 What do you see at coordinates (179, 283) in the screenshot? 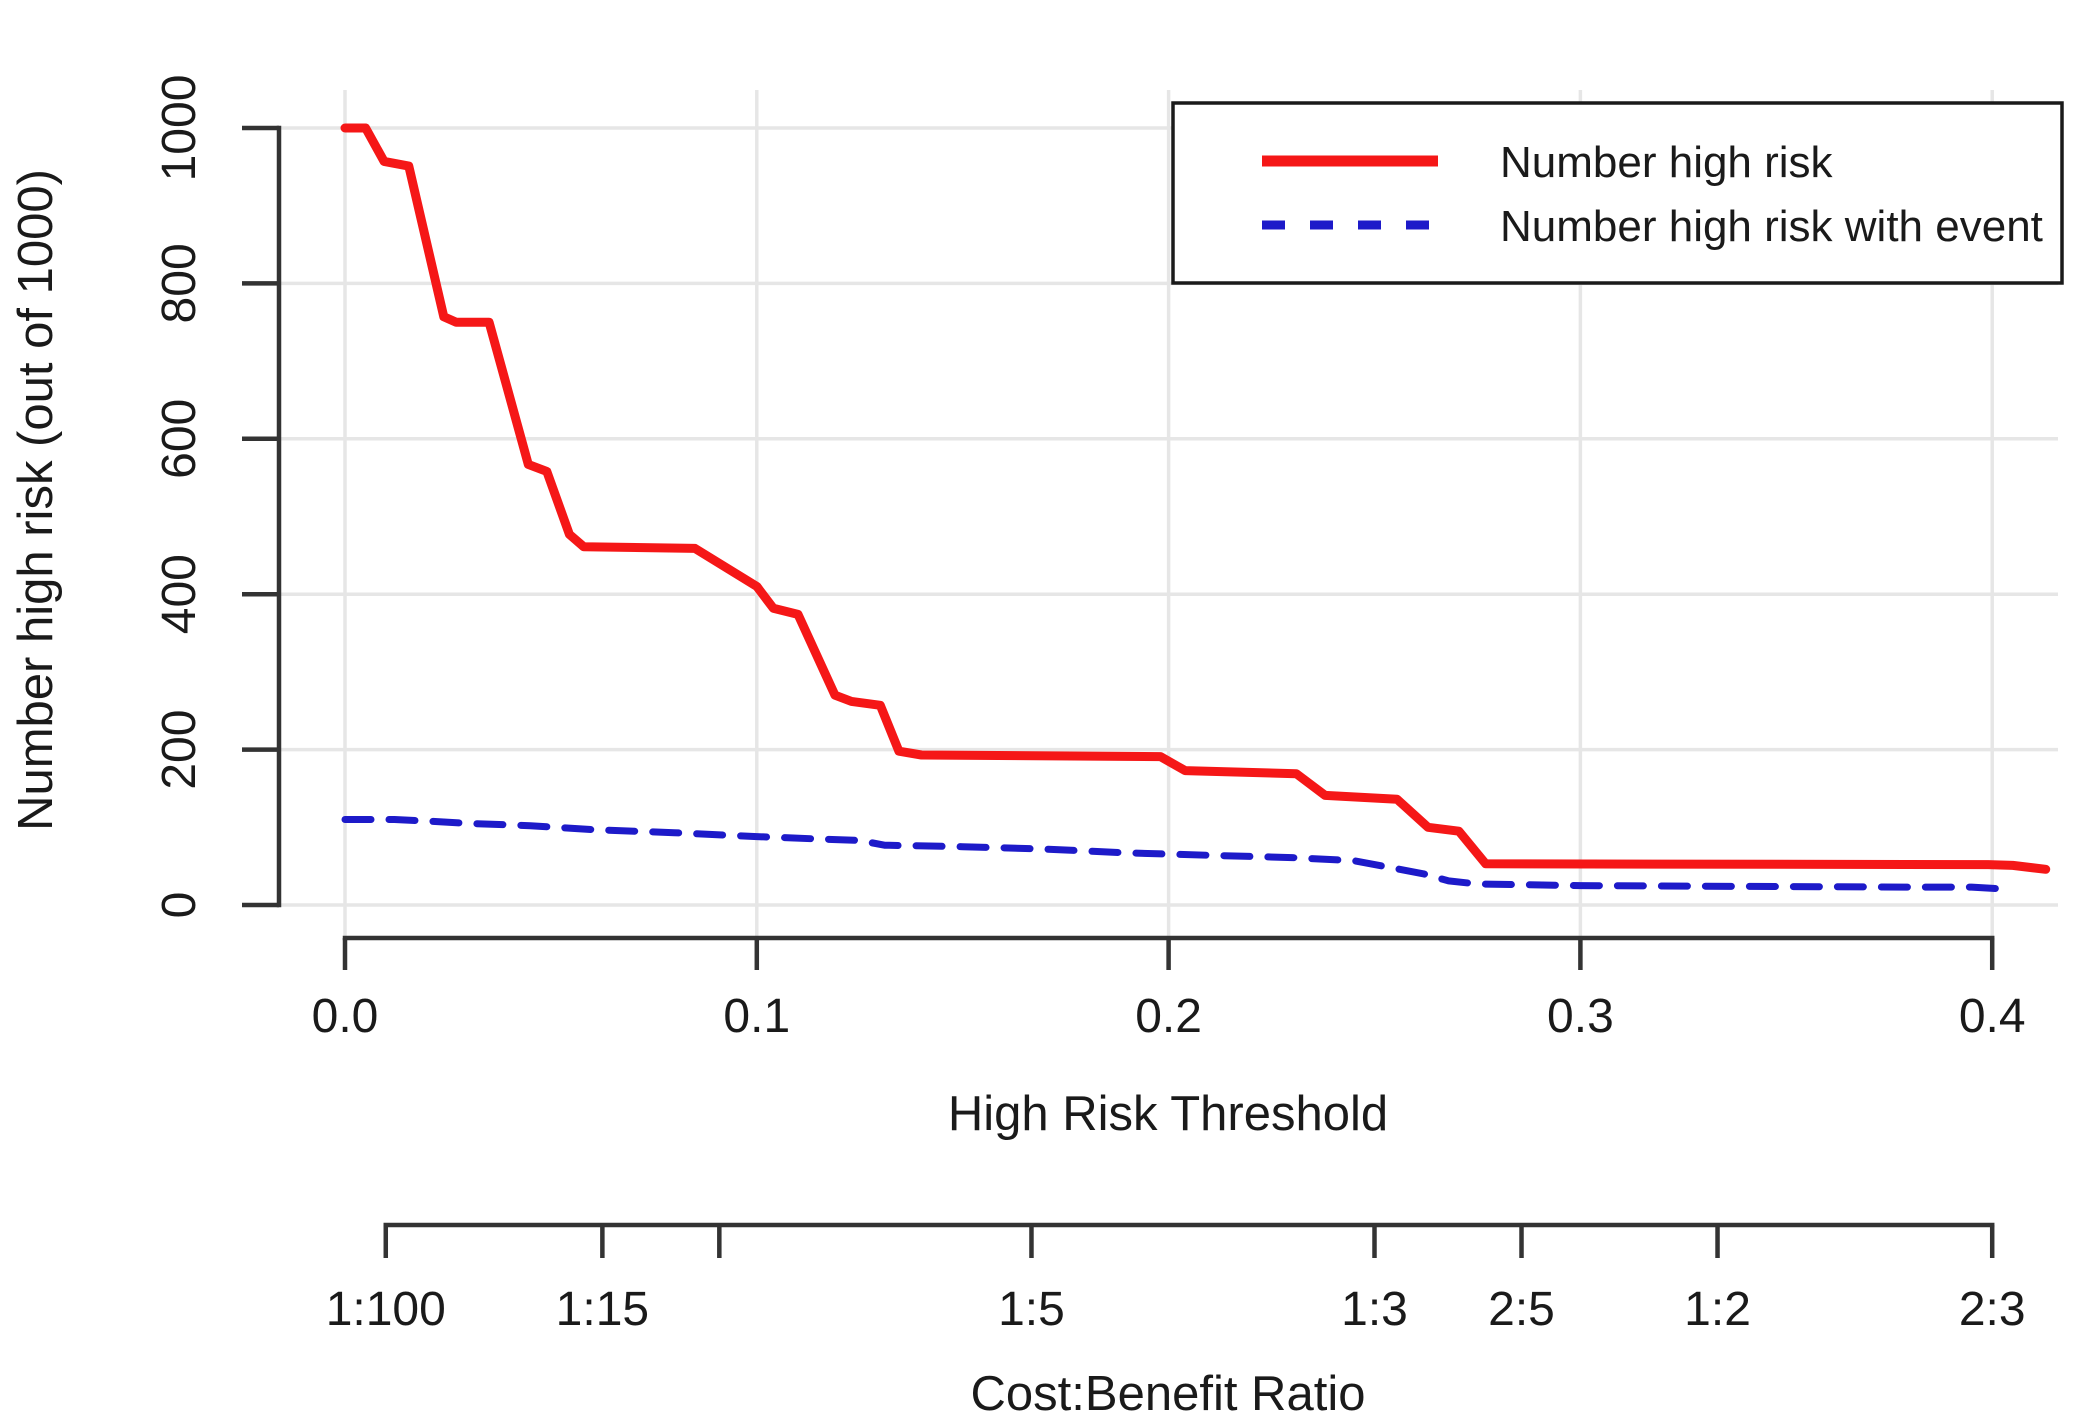
I see `y-tick-label: 800` at bounding box center [179, 283].